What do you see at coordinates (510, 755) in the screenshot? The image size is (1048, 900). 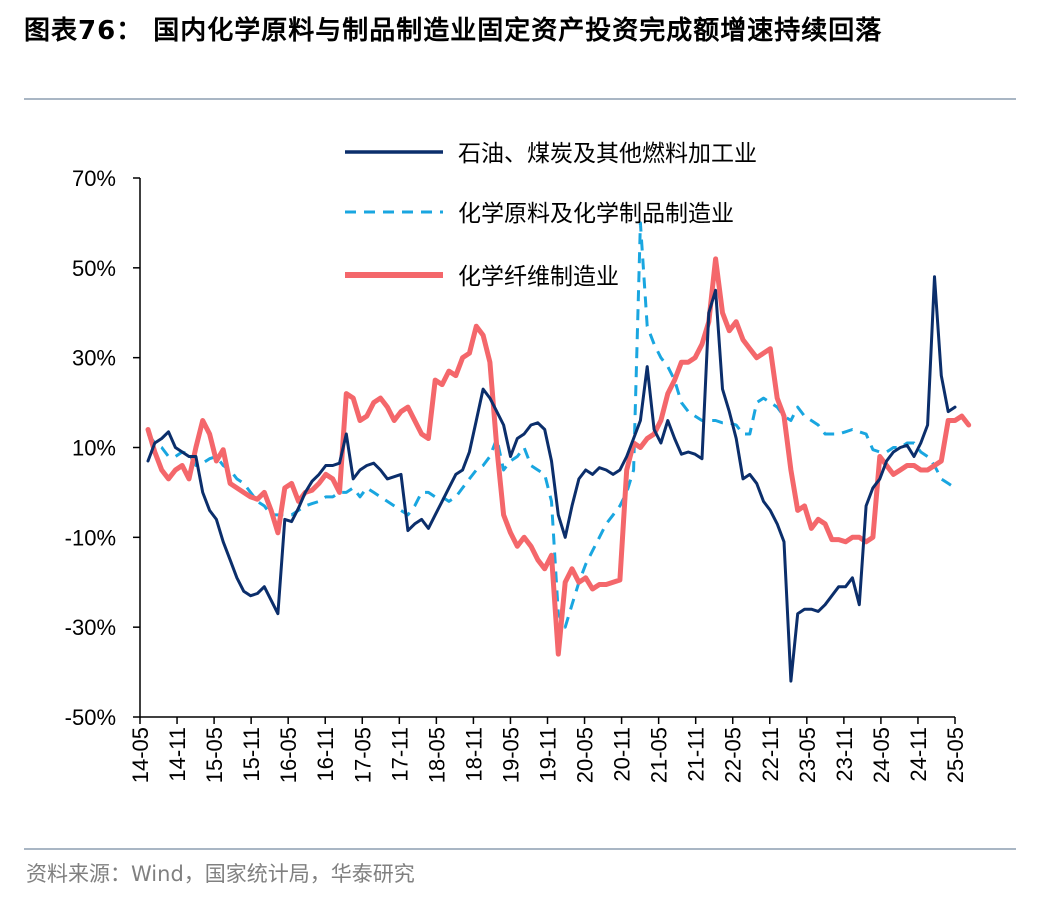 I see `x-tick-label: 19-05` at bounding box center [510, 755].